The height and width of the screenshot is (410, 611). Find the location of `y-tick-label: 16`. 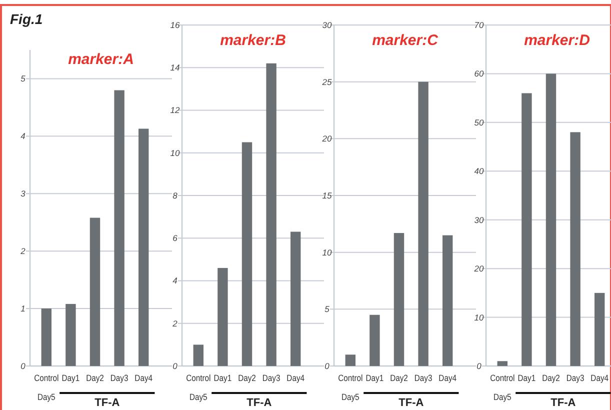

y-tick-label: 16 is located at coordinates (175, 25).